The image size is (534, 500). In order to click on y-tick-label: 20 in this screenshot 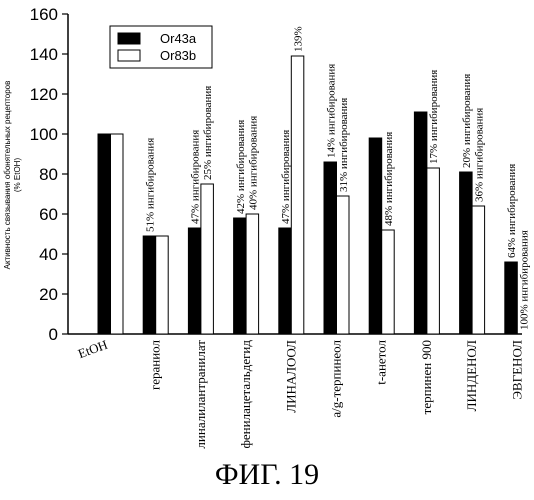, I will do `click(48, 294)`.